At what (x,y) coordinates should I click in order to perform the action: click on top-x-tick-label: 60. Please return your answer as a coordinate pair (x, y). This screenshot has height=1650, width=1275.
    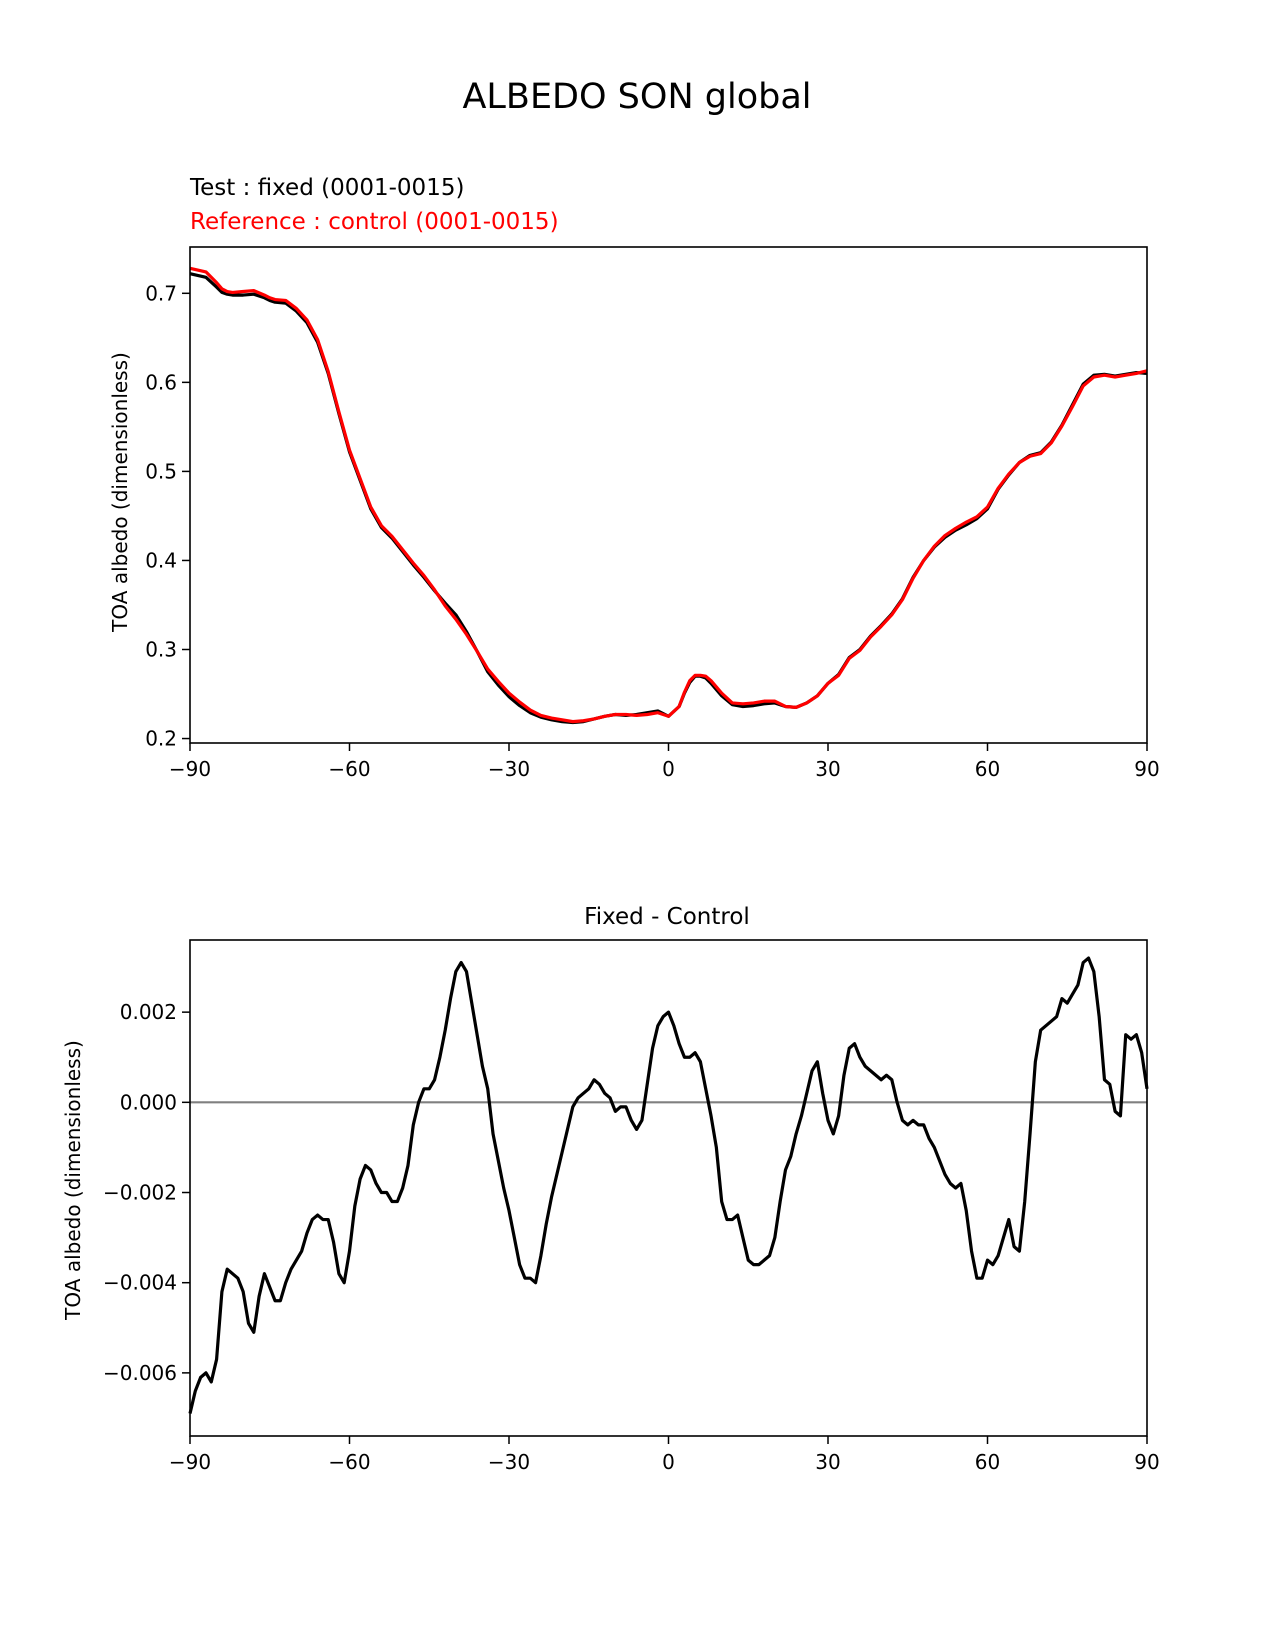
    Looking at the image, I should click on (987, 769).